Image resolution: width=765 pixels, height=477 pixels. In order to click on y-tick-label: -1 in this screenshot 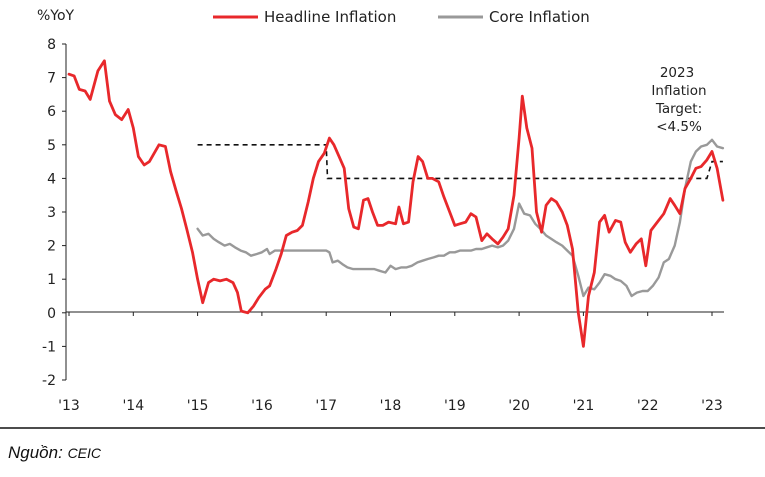, I will do `click(49, 347)`.